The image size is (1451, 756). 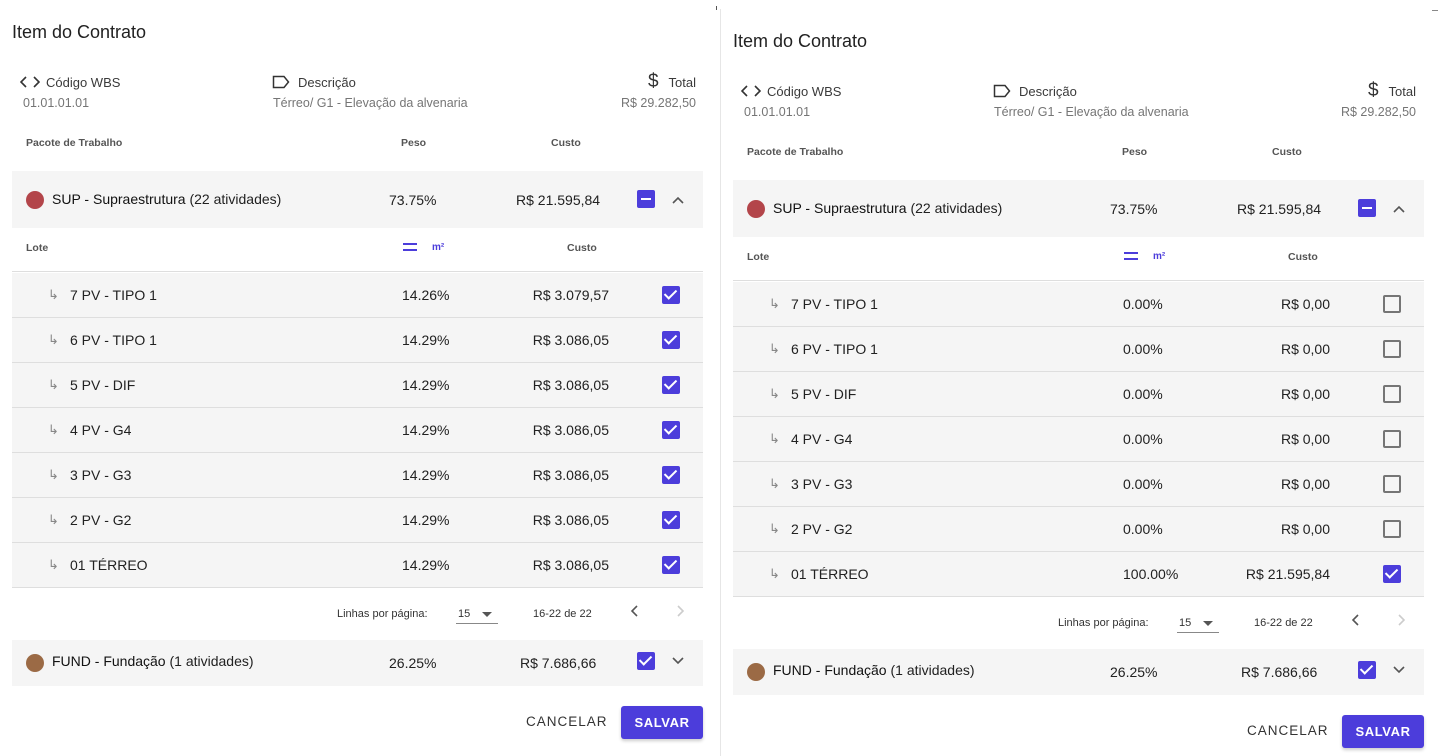 What do you see at coordinates (30, 82) in the screenshot?
I see `code-icon` at bounding box center [30, 82].